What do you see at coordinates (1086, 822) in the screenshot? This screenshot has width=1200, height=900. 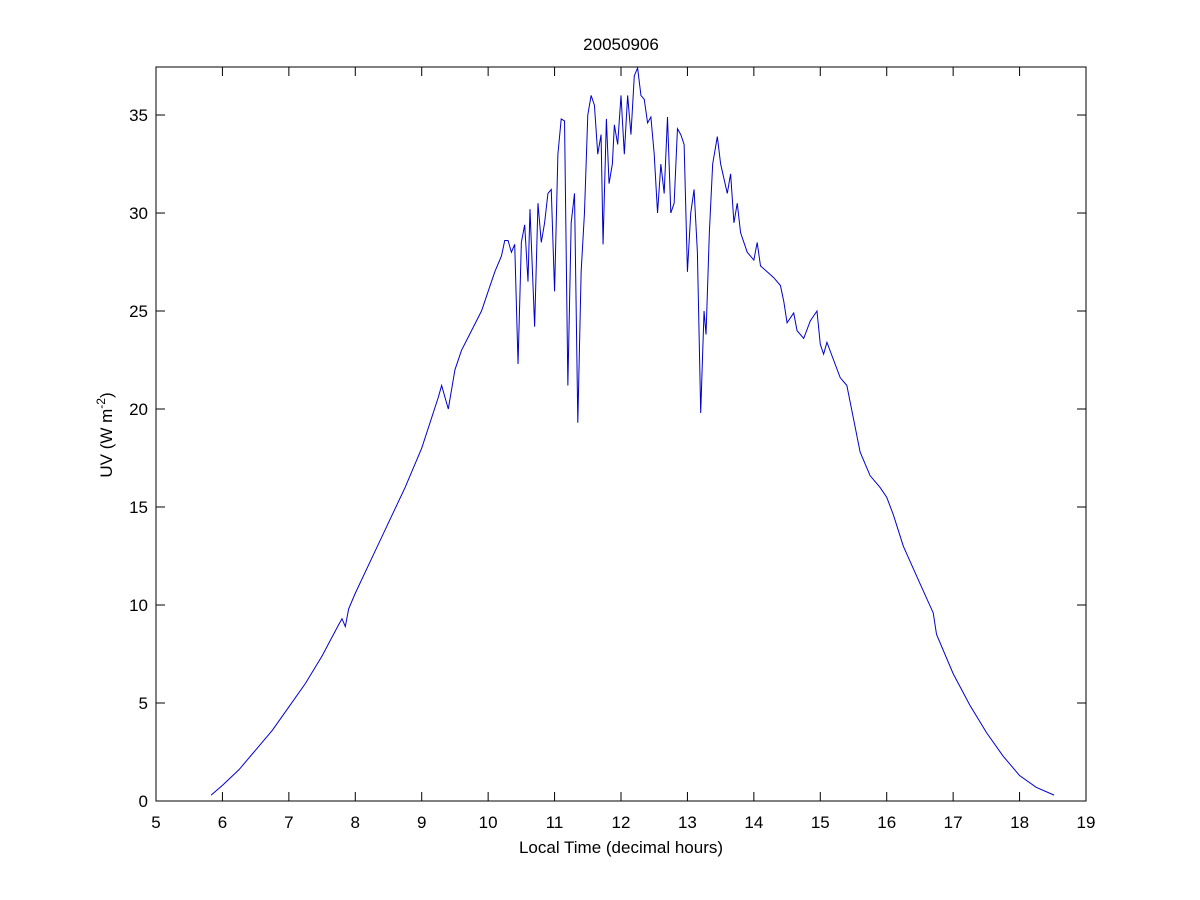 I see `x-tick-label: 19` at bounding box center [1086, 822].